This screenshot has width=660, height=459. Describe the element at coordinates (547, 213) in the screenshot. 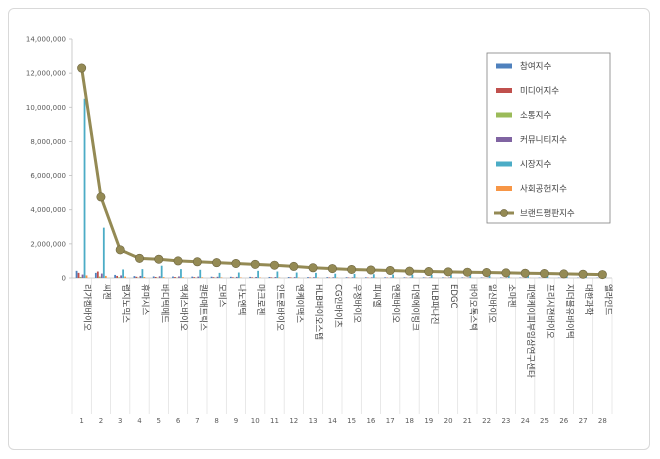

I see `legend-label: 브랜드평판지수` at that location.